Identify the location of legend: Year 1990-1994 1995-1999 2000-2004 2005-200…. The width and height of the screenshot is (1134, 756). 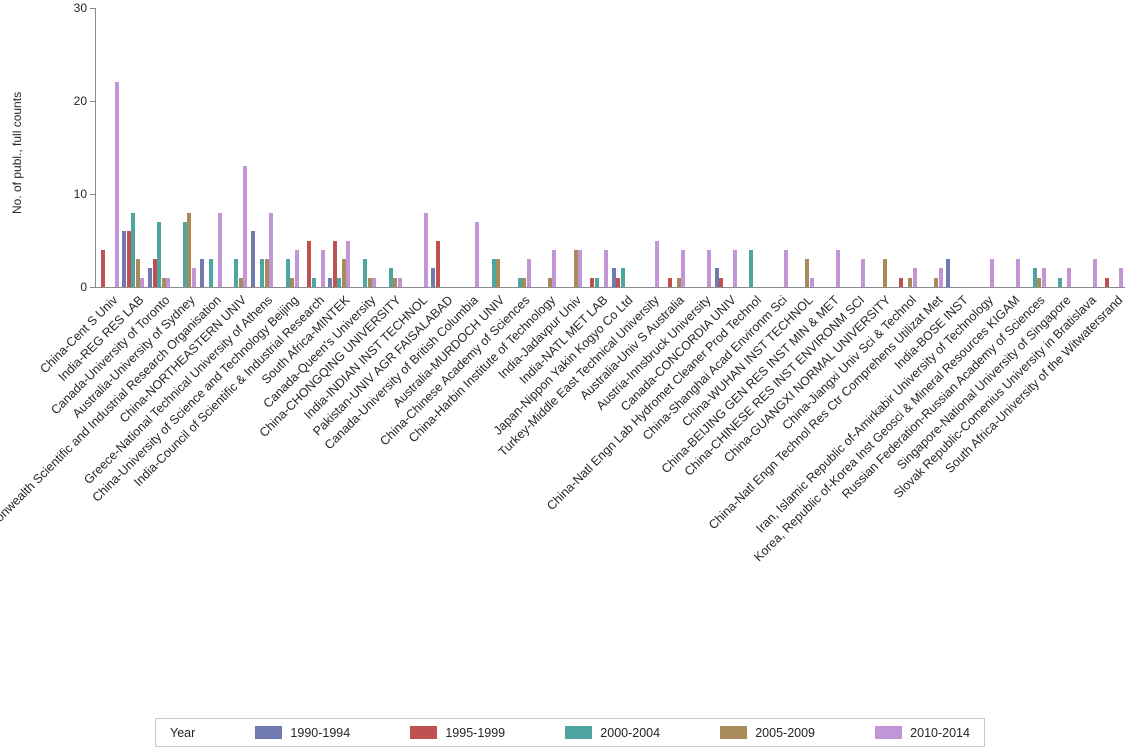
(570, 732).